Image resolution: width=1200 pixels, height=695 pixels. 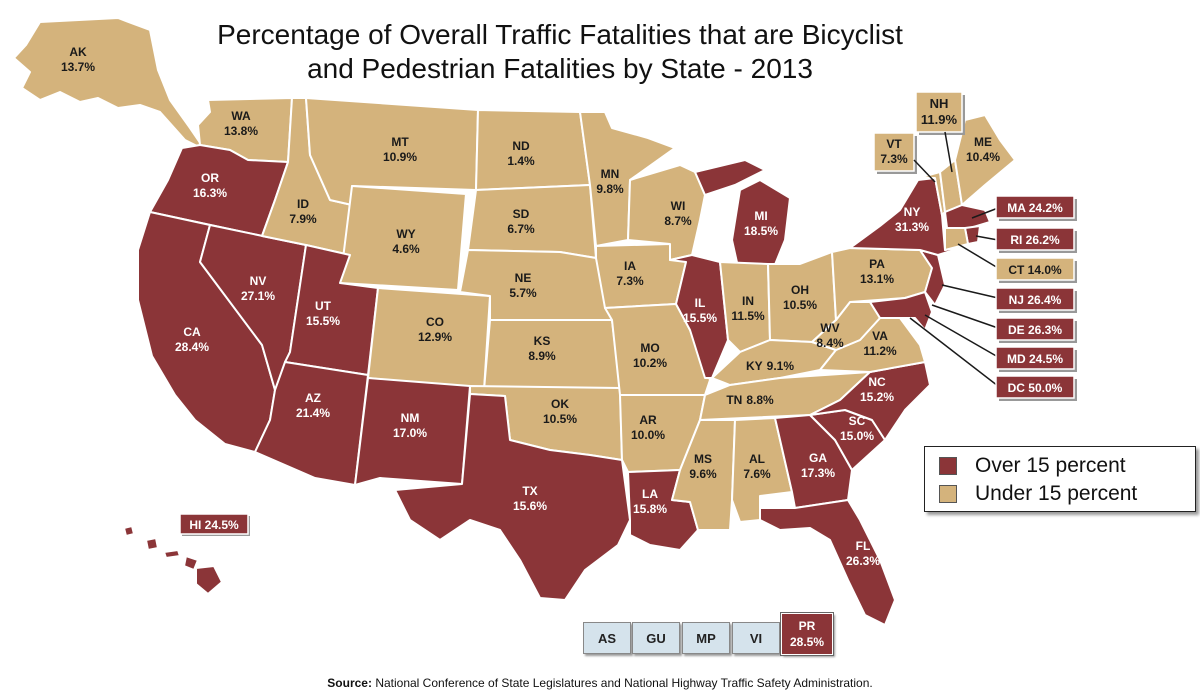 I want to click on value-CA: 28.4%, so click(x=192, y=347).